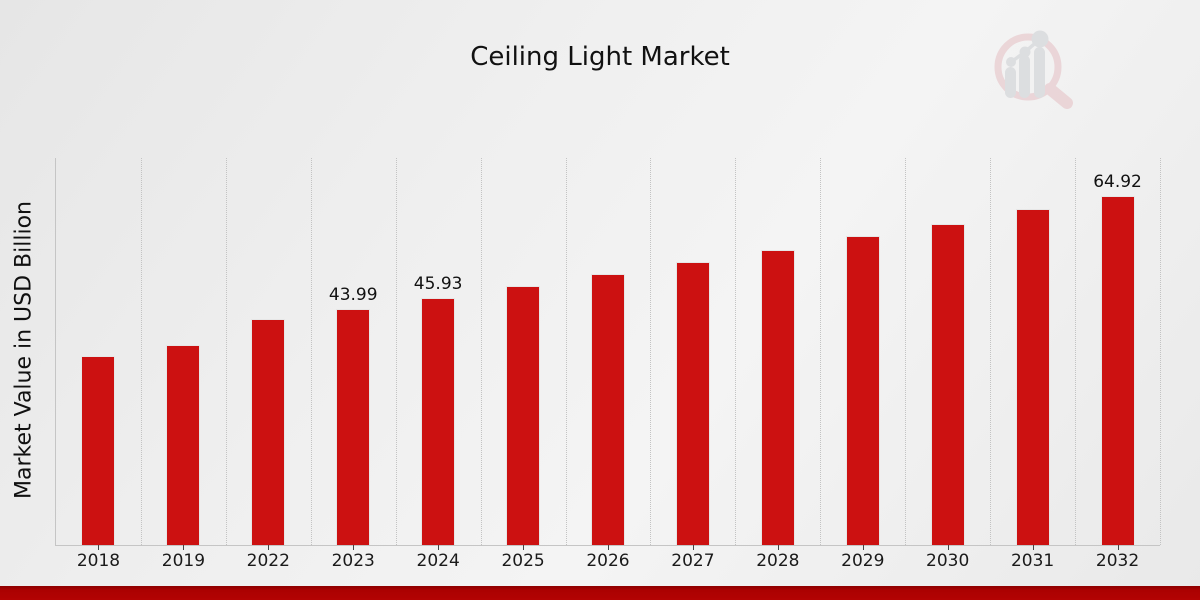  What do you see at coordinates (862, 390) in the screenshot?
I see `bar-2029` at bounding box center [862, 390].